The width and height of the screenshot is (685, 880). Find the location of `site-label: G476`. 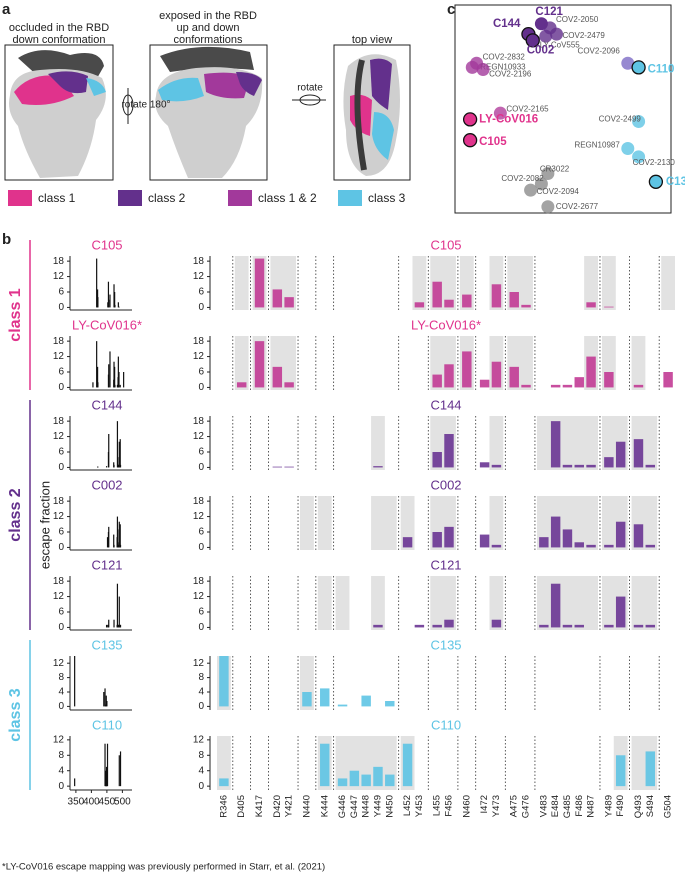

site-label: G476 is located at coordinates (526, 806).